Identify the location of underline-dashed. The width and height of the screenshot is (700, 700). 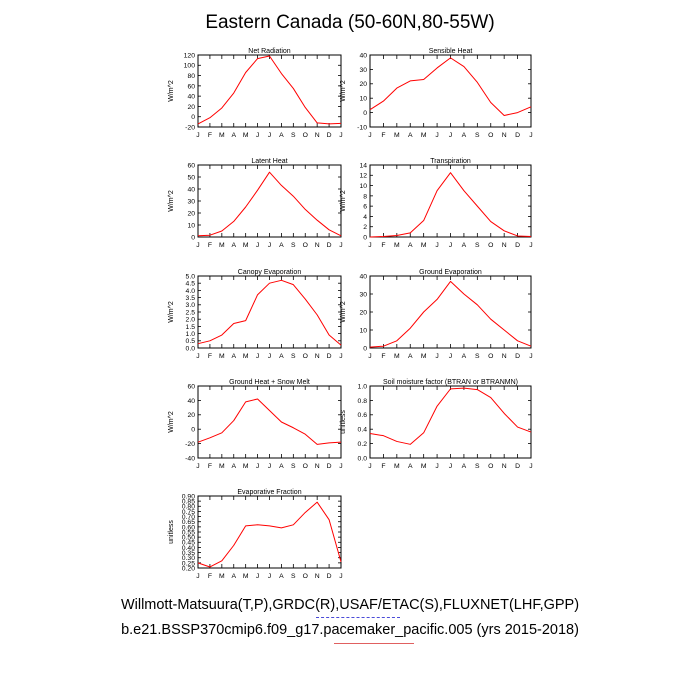
(358, 617).